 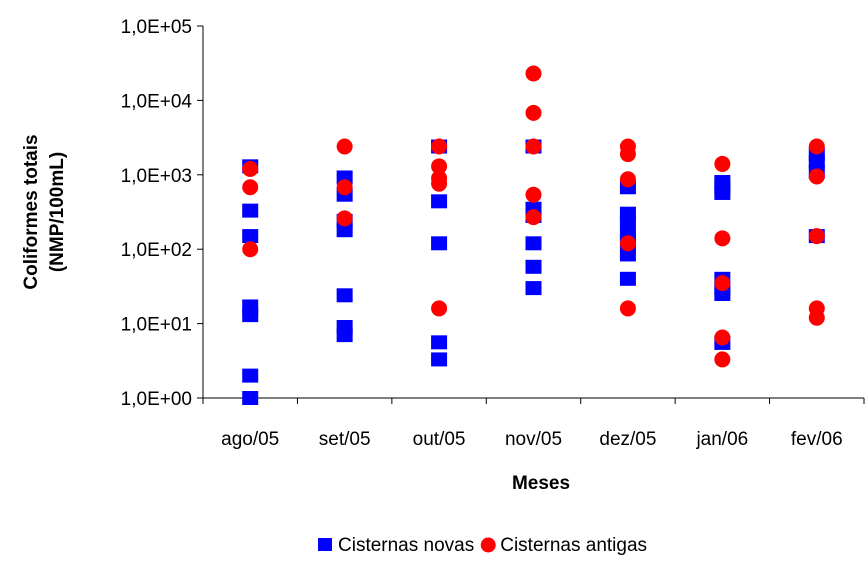 What do you see at coordinates (157, 101) in the screenshot?
I see `y-tick-label: 1,0E+04` at bounding box center [157, 101].